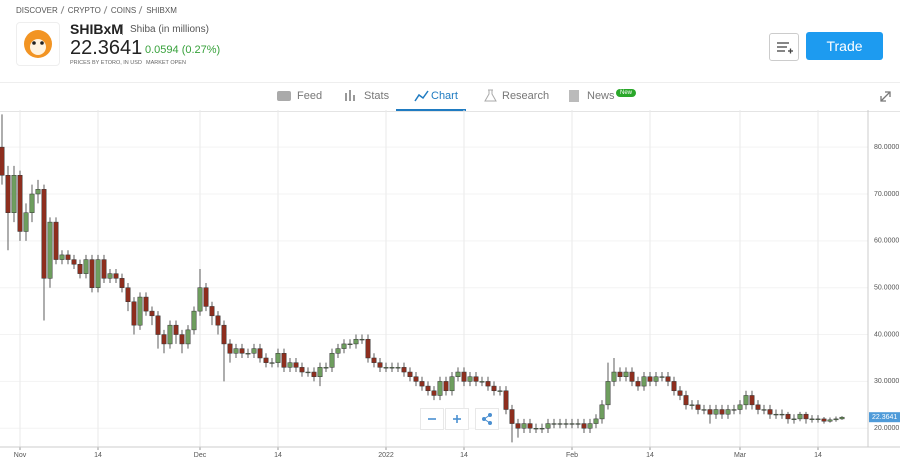  What do you see at coordinates (120, 10) in the screenshot?
I see `crumb: COINS` at bounding box center [120, 10].